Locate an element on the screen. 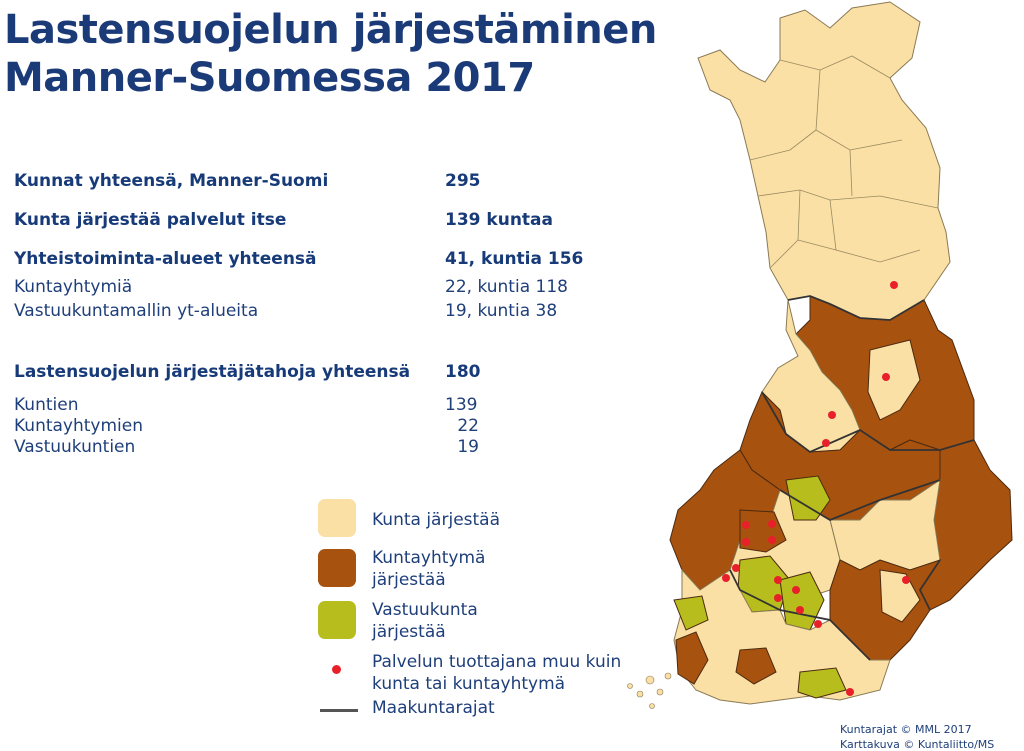  region-lapland is located at coordinates (824, 161).